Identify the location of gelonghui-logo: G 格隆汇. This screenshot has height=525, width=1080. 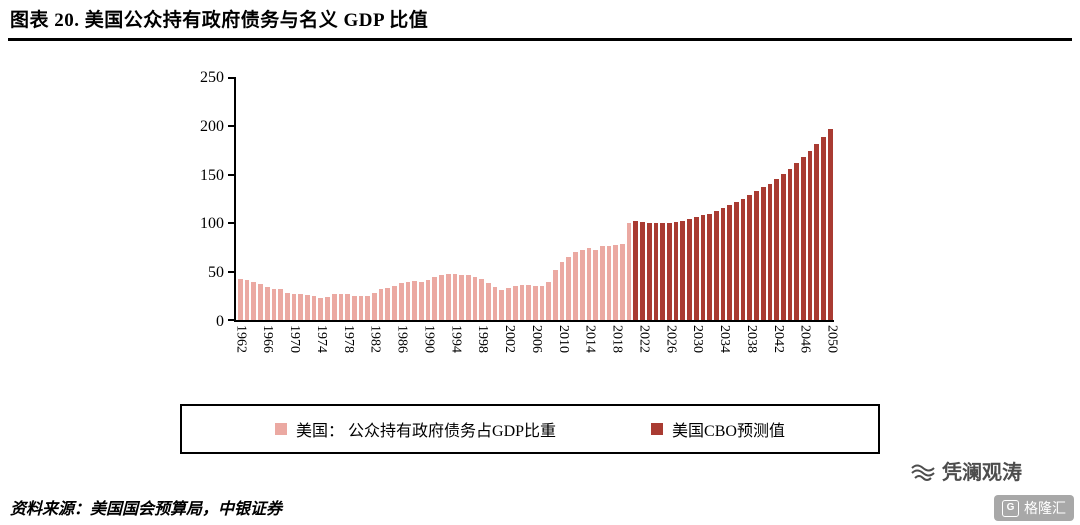
(1034, 508).